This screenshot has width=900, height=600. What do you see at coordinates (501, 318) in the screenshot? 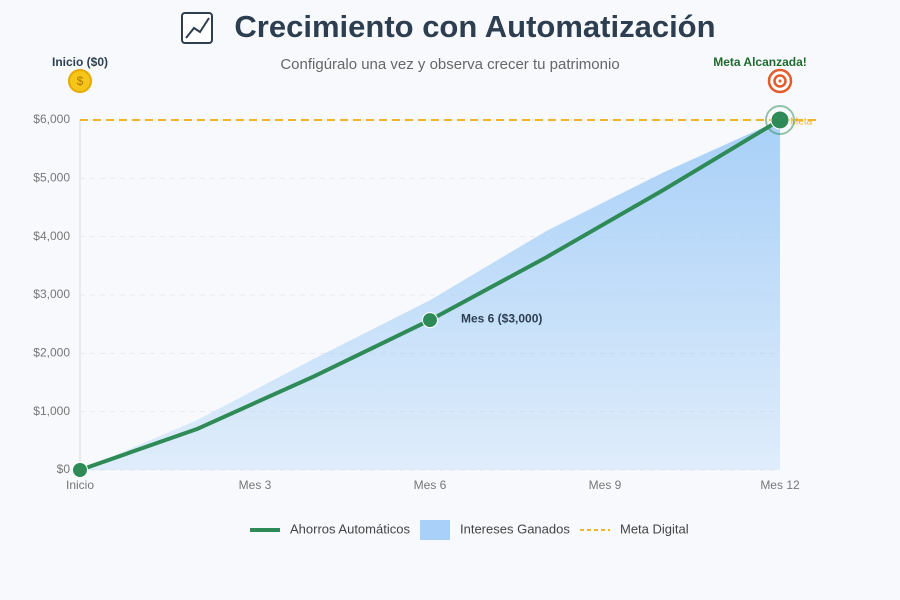
I see `annotation: Mes 6 ($3,000)` at bounding box center [501, 318].